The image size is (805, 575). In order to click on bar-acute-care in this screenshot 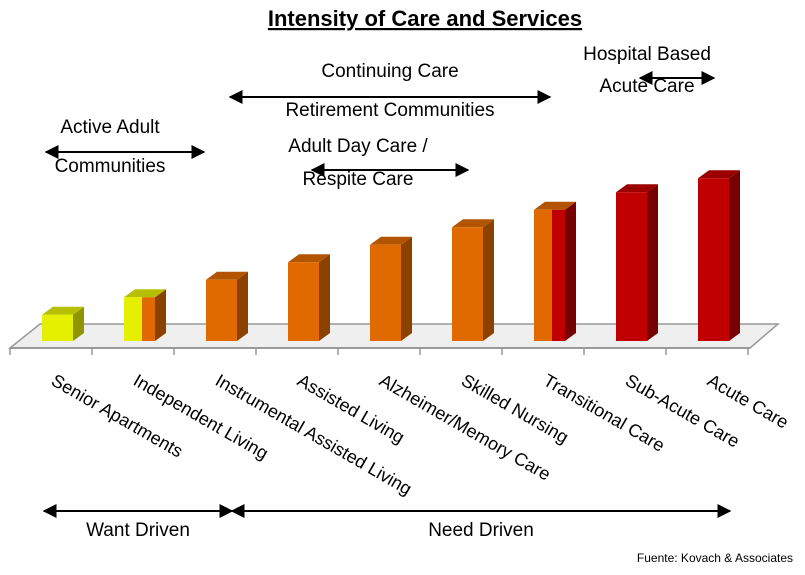, I will do `click(719, 255)`.